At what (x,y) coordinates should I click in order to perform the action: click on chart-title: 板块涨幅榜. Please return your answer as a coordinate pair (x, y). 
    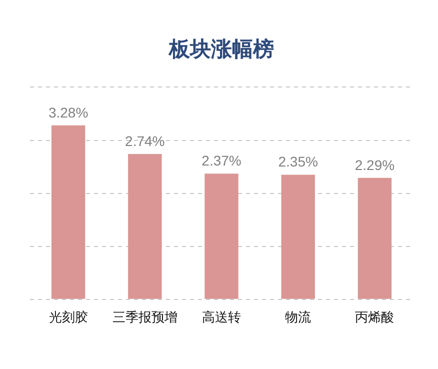
    Looking at the image, I should click on (221, 49).